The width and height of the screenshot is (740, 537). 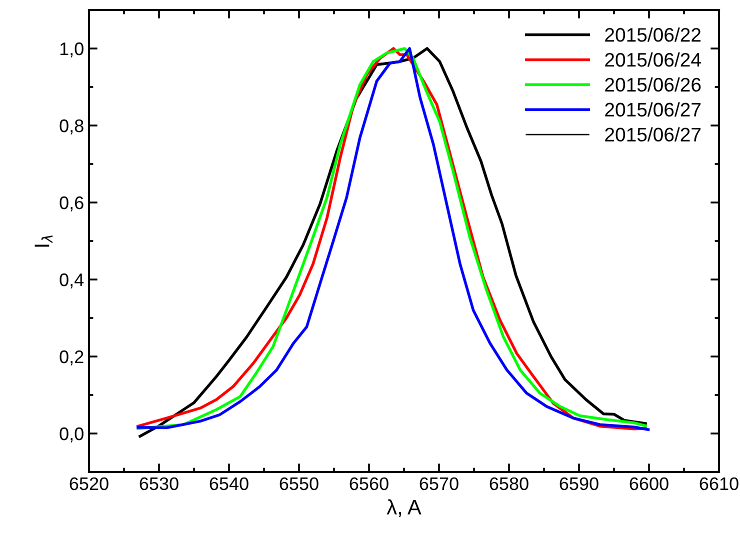 I want to click on y-axis-title: I$_{λ}$, so click(x=43, y=241).